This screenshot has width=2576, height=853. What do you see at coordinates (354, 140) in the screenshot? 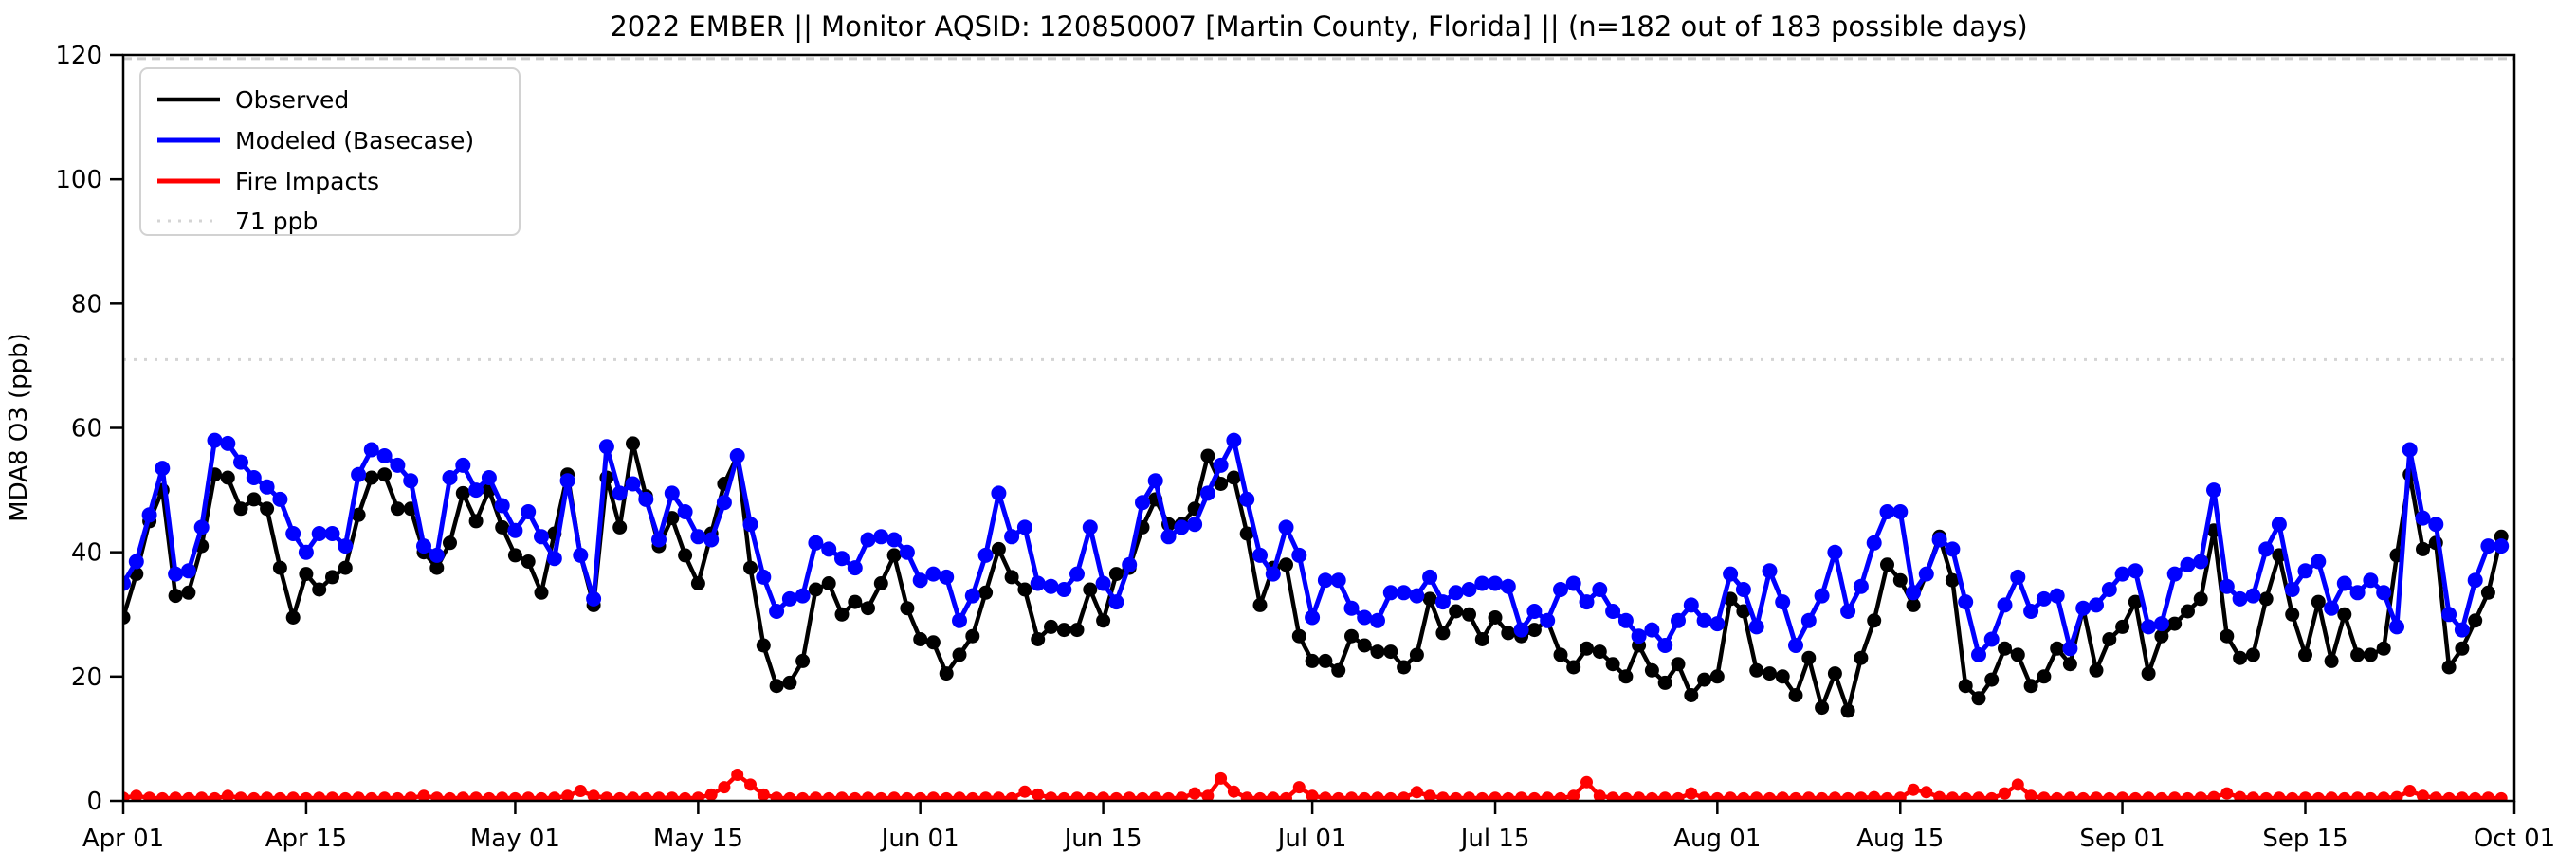
I see `legend-modeled-label: Modeled (Basecase)` at bounding box center [354, 140].